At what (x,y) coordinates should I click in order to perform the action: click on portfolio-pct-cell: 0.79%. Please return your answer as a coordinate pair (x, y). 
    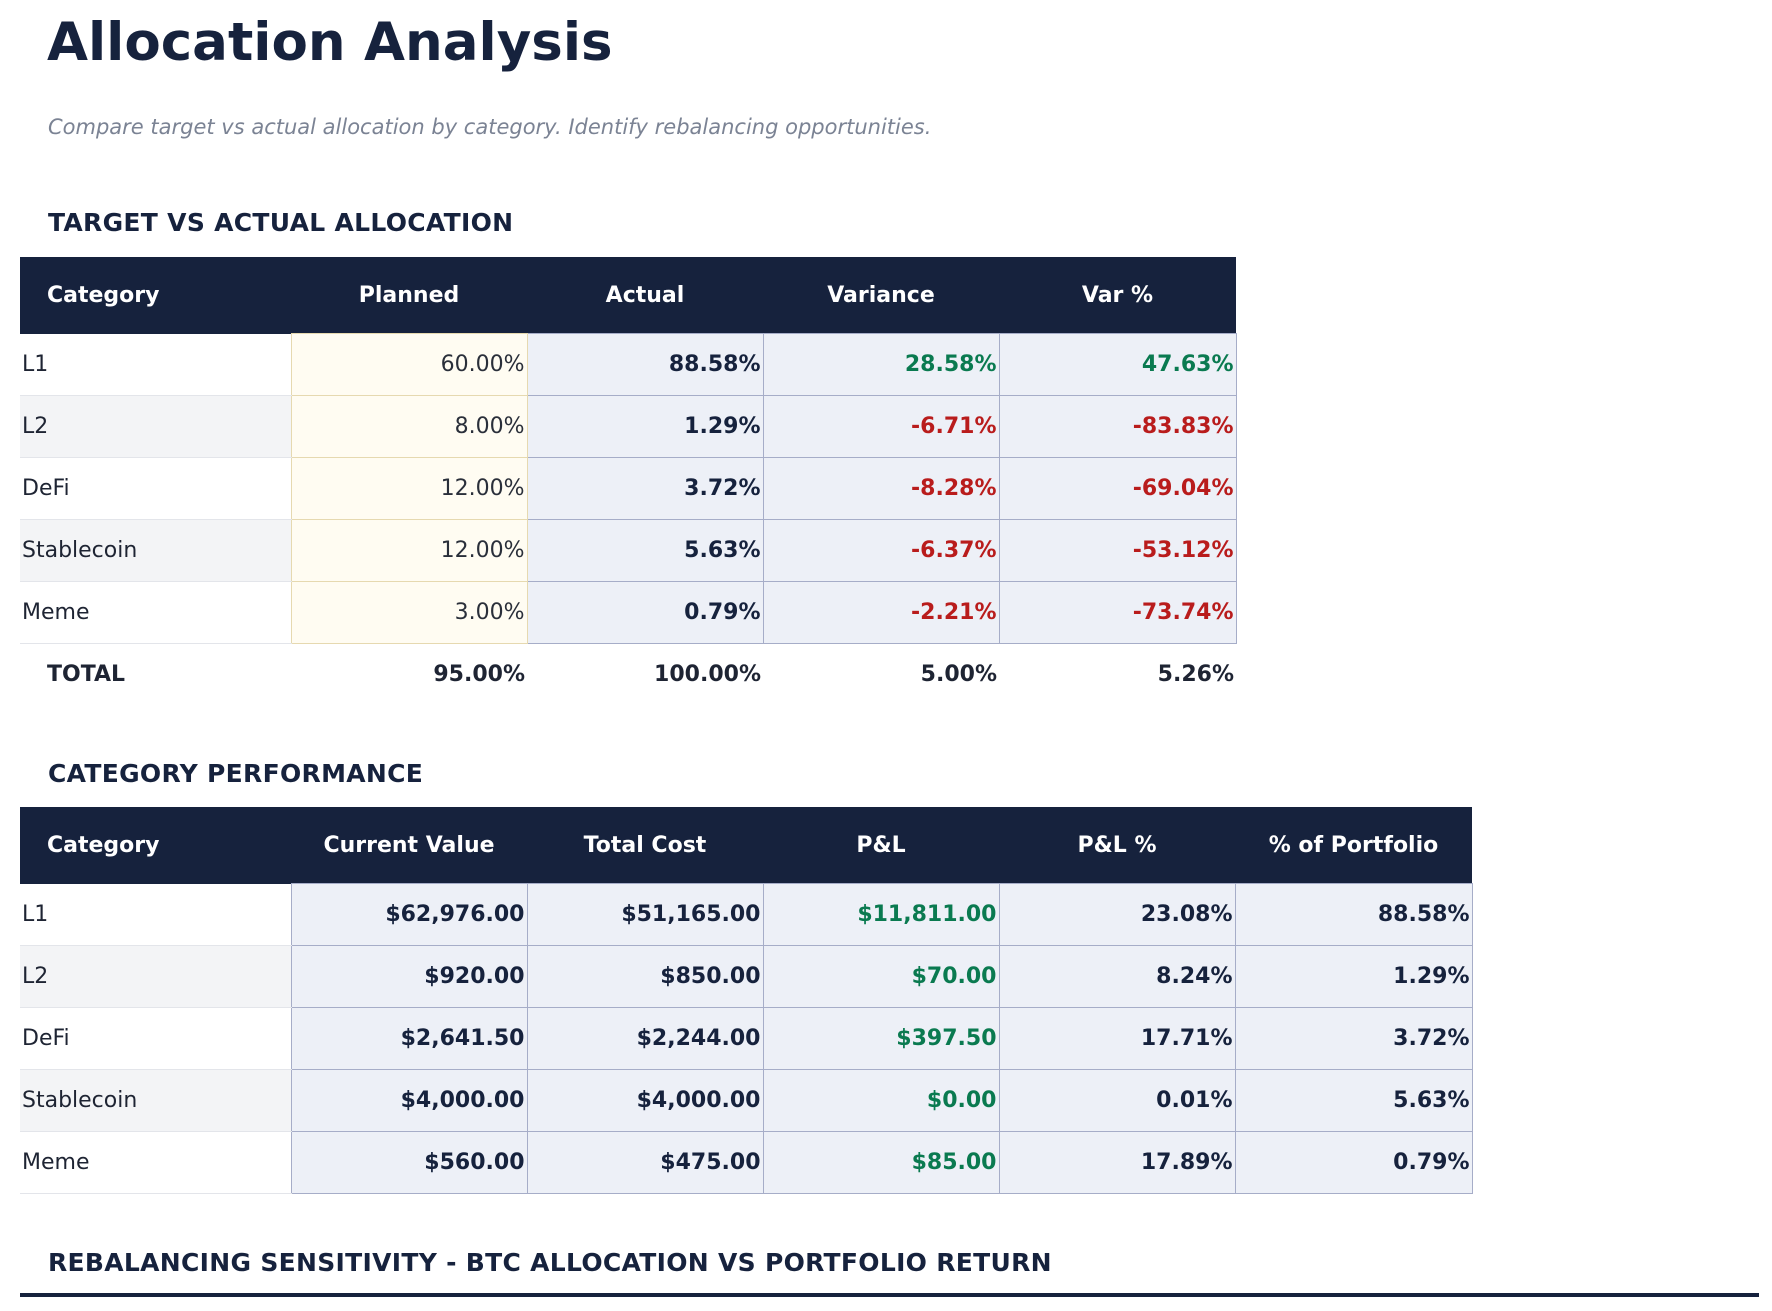
    Looking at the image, I should click on (1353, 1162).